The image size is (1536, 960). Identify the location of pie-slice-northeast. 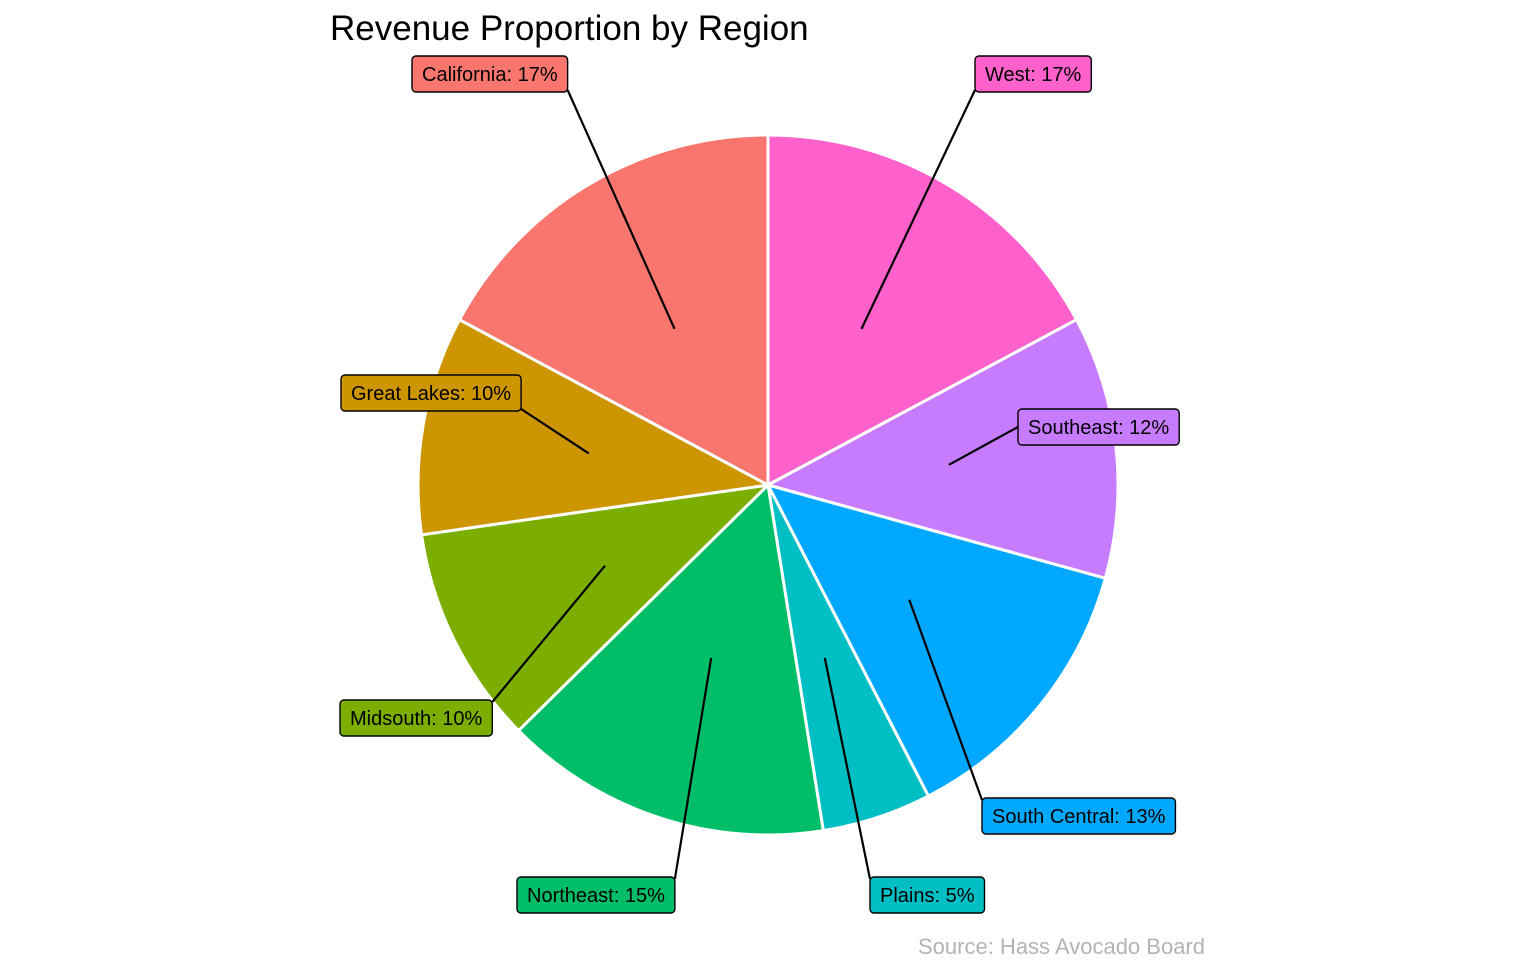
(671, 659).